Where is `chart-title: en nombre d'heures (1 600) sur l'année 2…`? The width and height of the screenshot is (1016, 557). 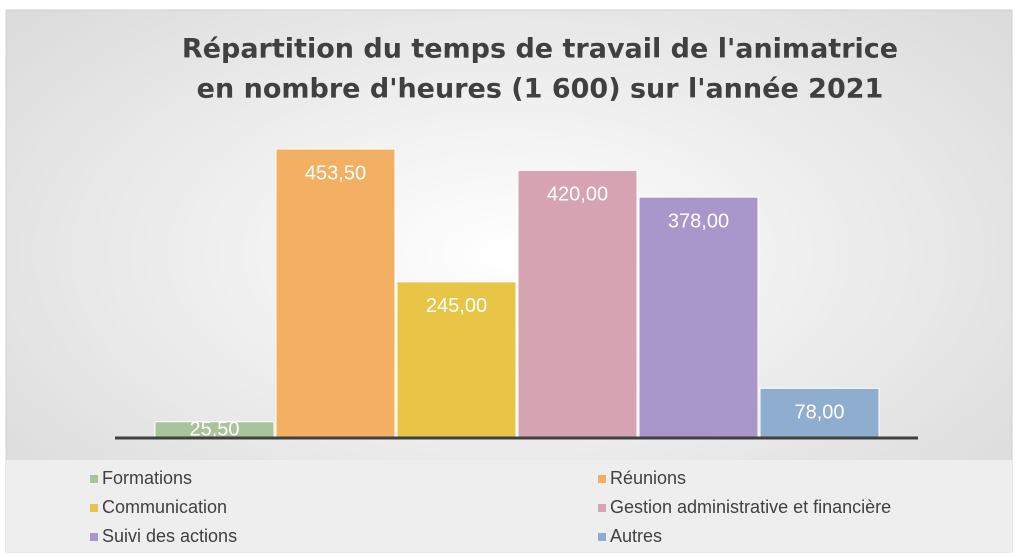 chart-title: en nombre d'heures (1 600) sur l'année 2… is located at coordinates (540, 89).